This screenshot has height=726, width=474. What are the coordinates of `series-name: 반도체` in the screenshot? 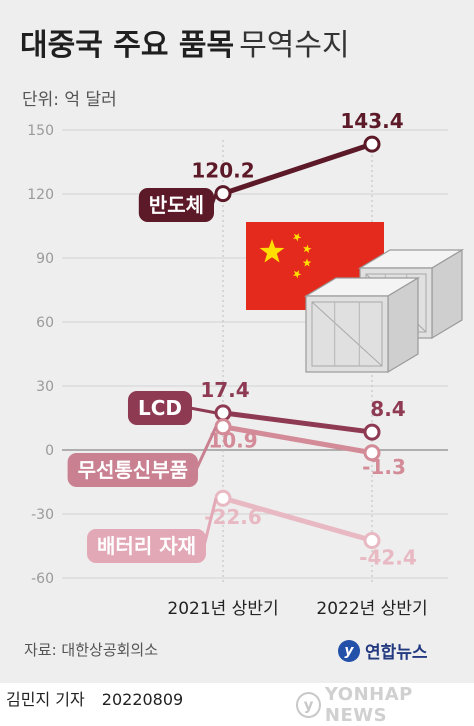 It's located at (176, 205).